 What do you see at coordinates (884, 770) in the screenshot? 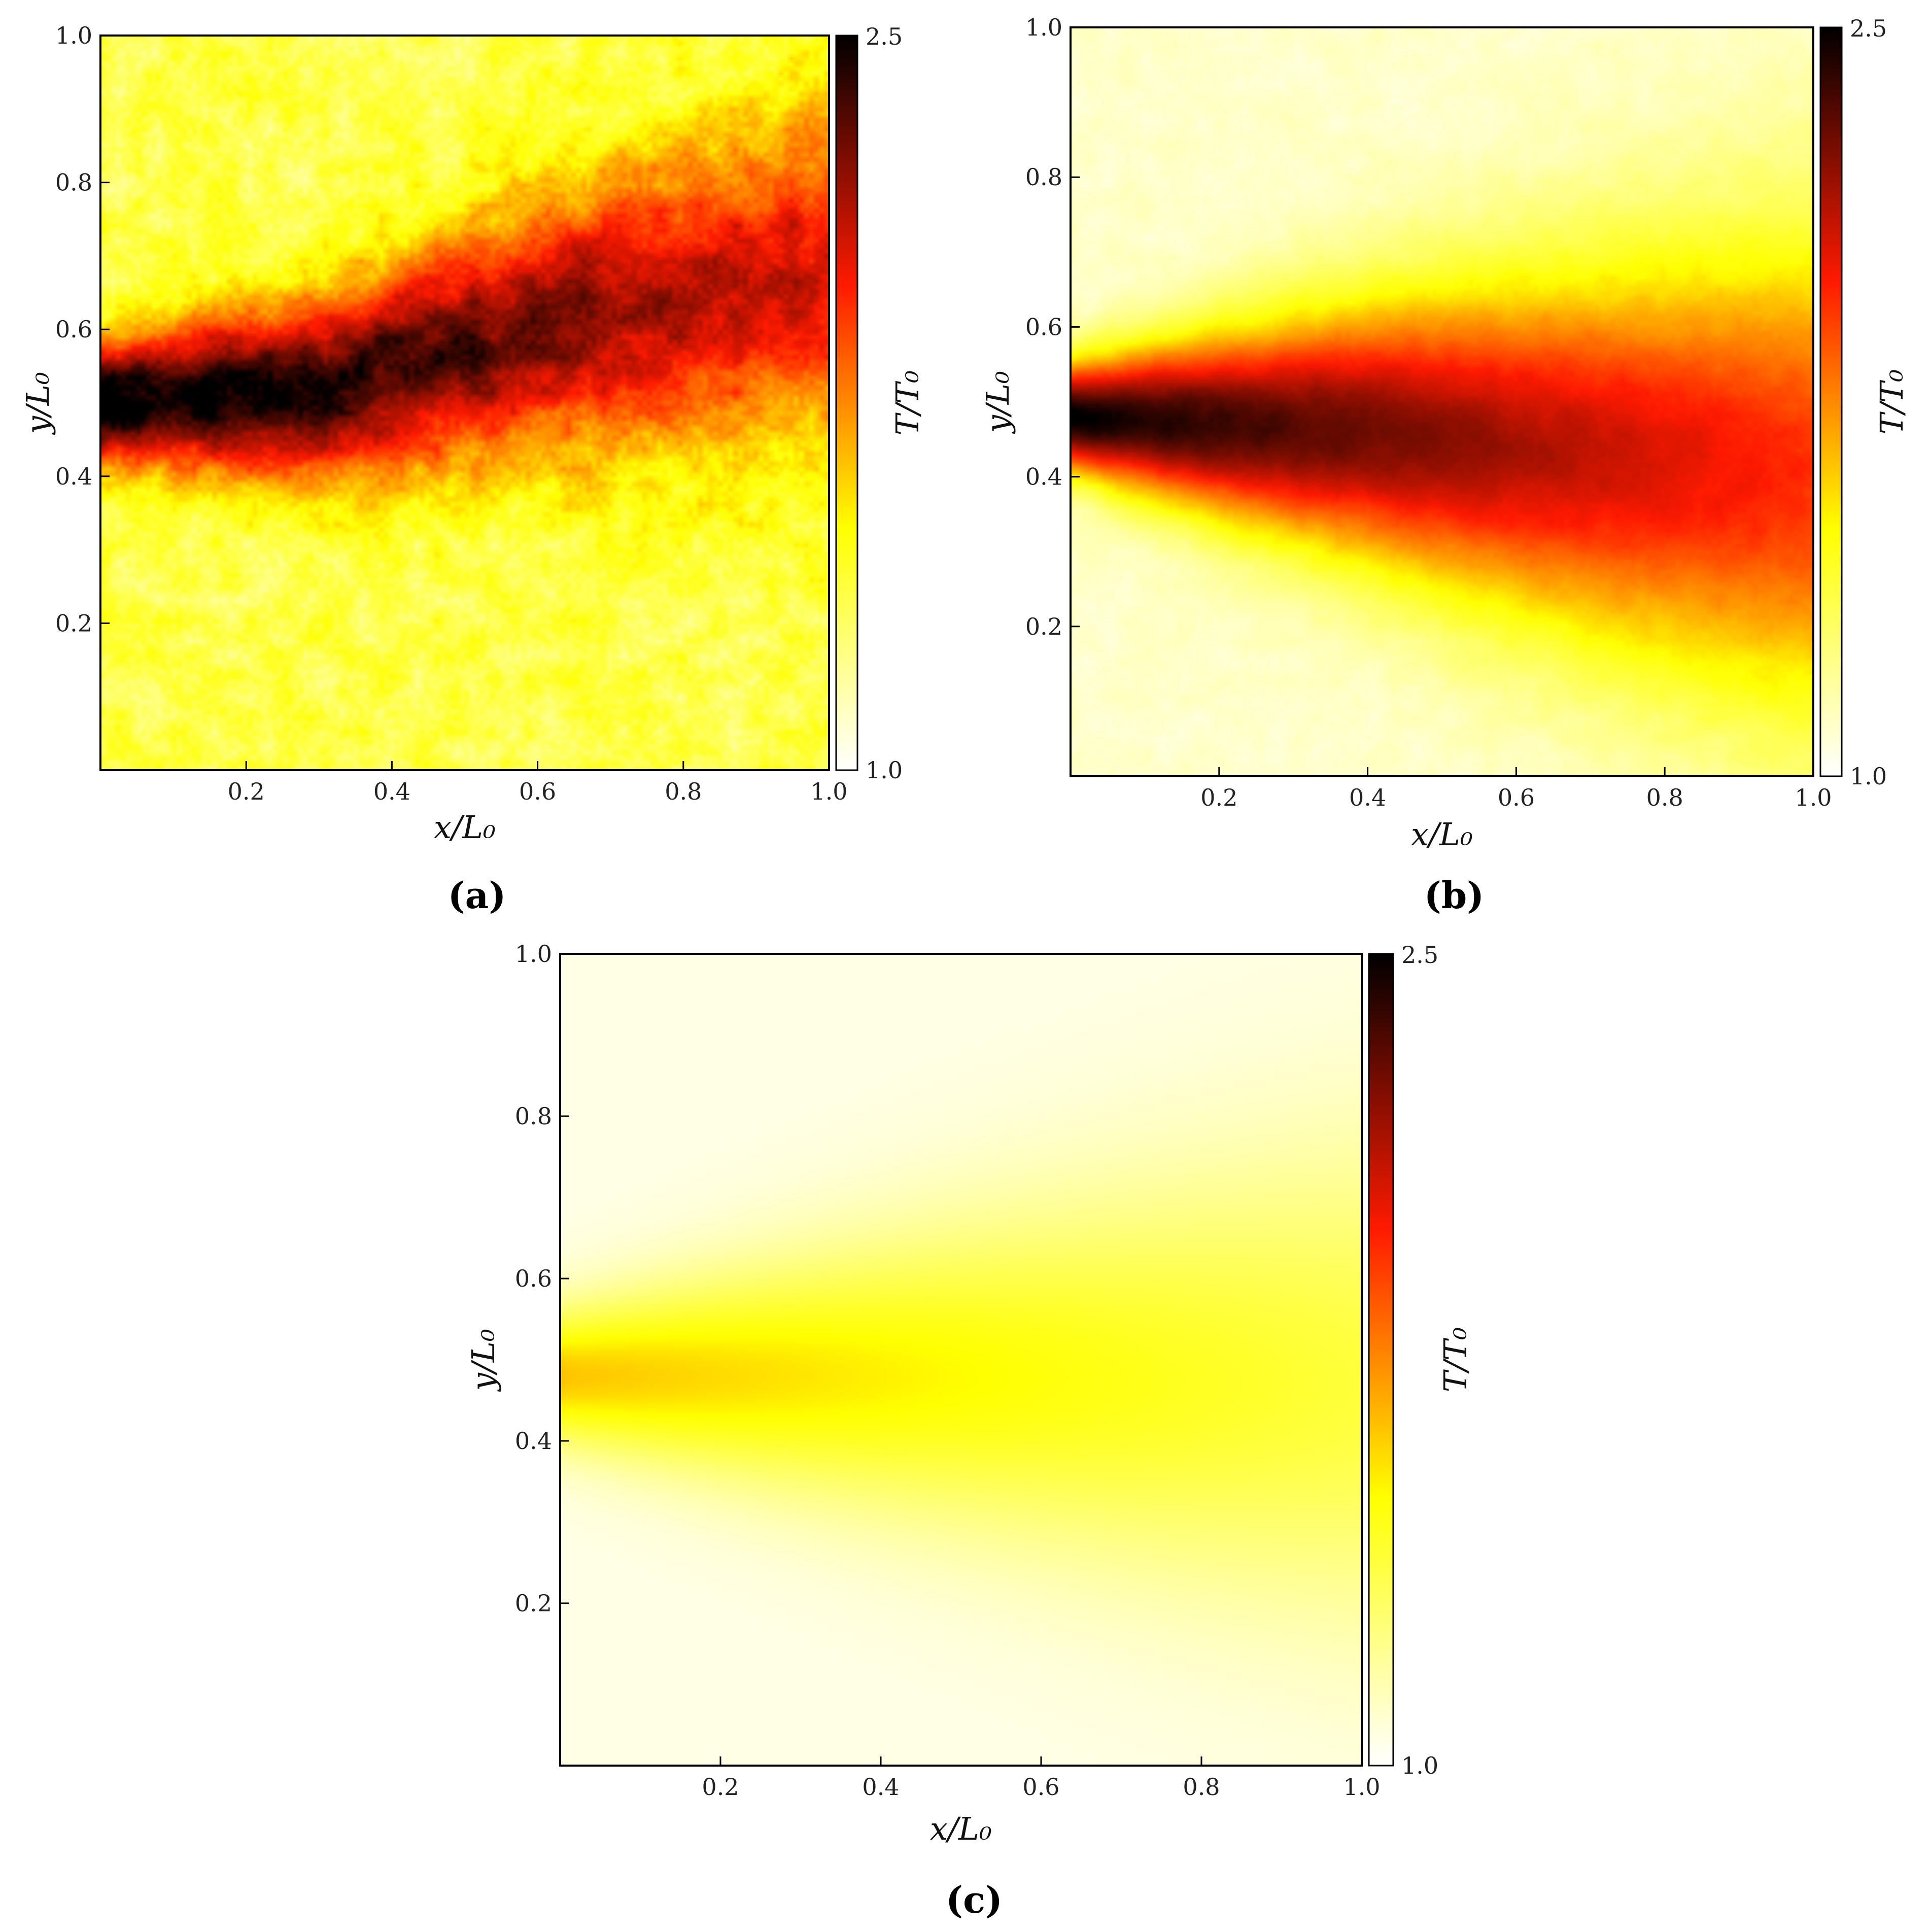
I see `colorbar-min-label-a: 1.0` at bounding box center [884, 770].